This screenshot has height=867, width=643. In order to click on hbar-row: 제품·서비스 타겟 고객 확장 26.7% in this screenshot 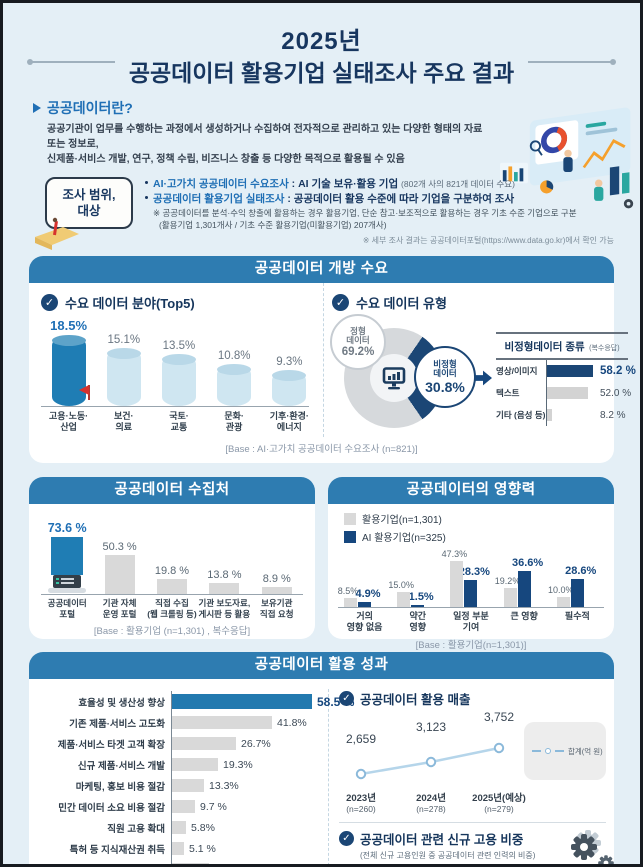, I will do `click(179, 743)`.